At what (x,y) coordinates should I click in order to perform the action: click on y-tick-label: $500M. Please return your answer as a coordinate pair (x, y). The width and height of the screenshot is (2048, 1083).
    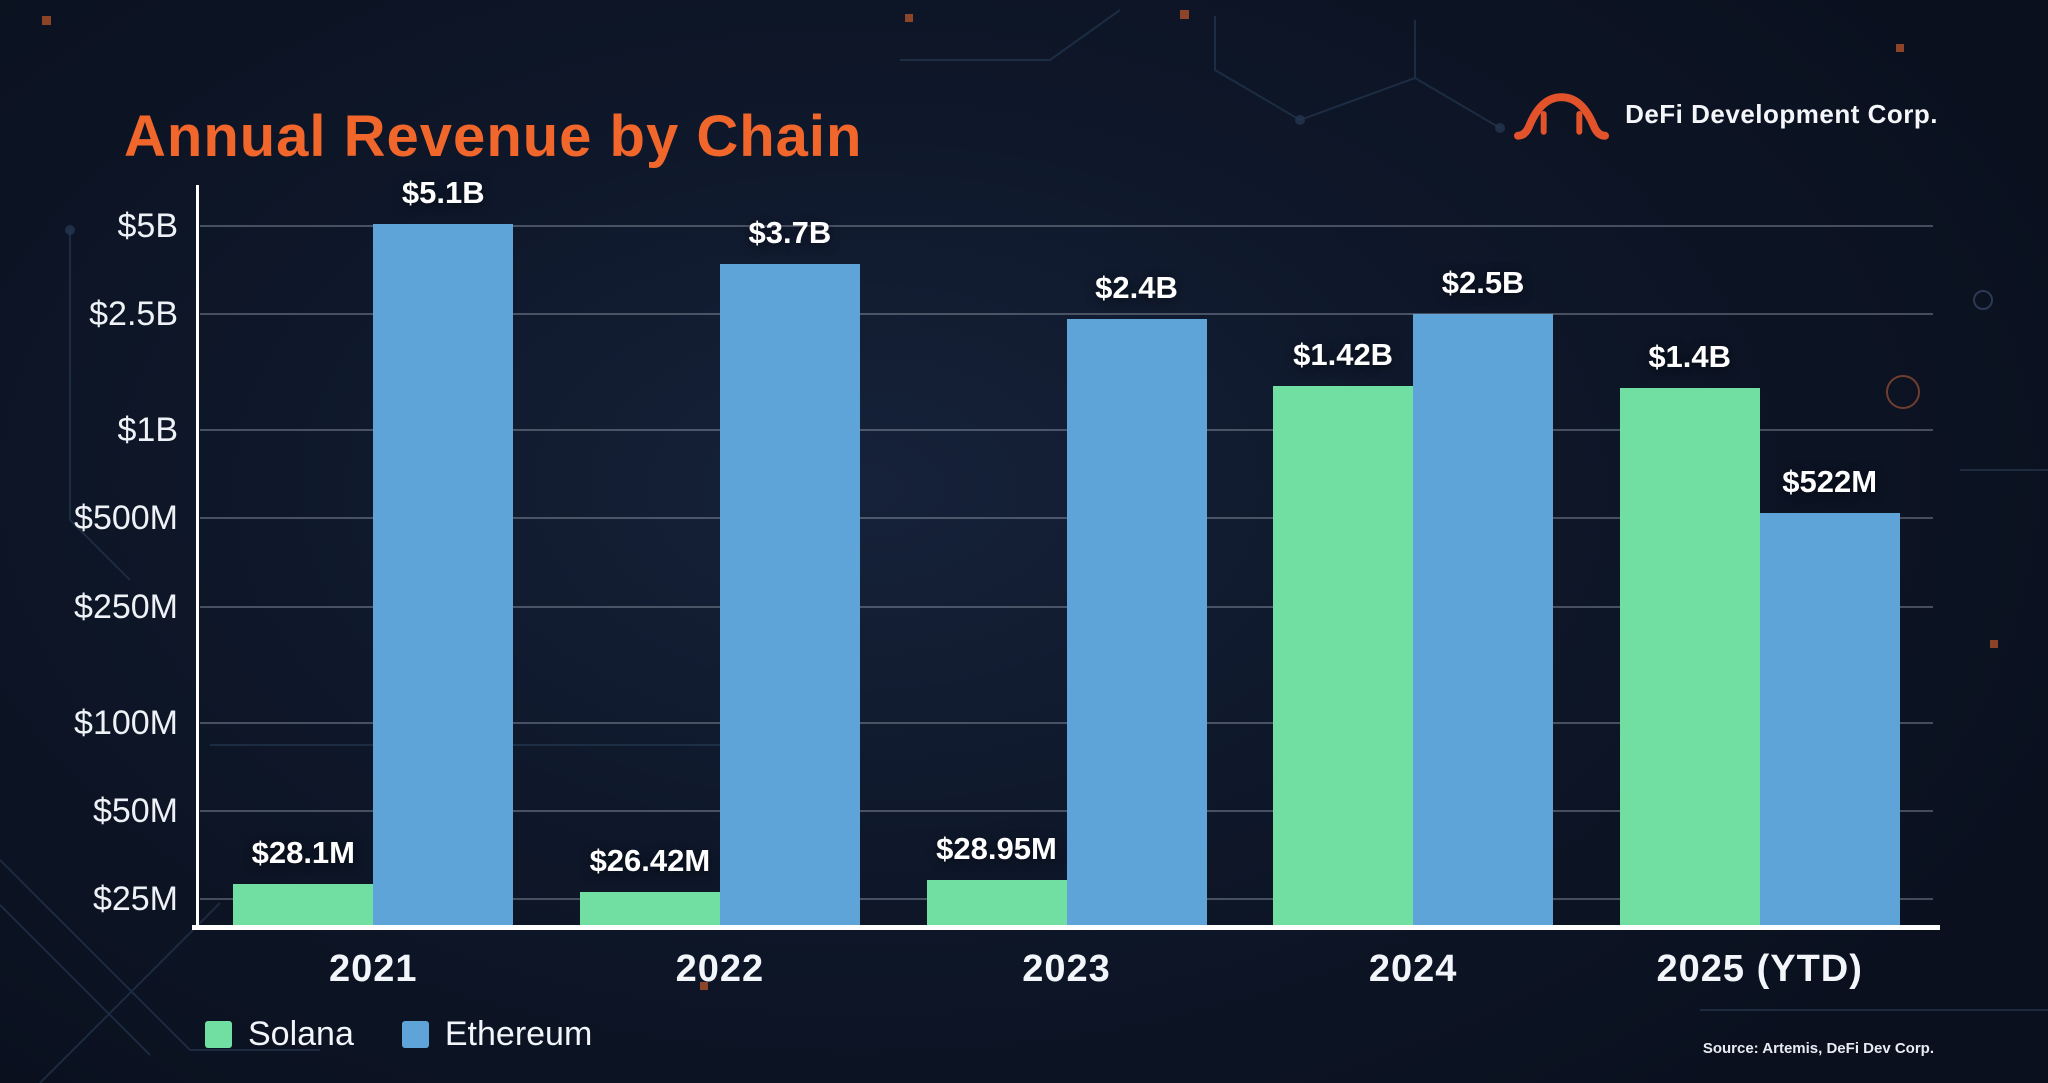
    Looking at the image, I should click on (126, 518).